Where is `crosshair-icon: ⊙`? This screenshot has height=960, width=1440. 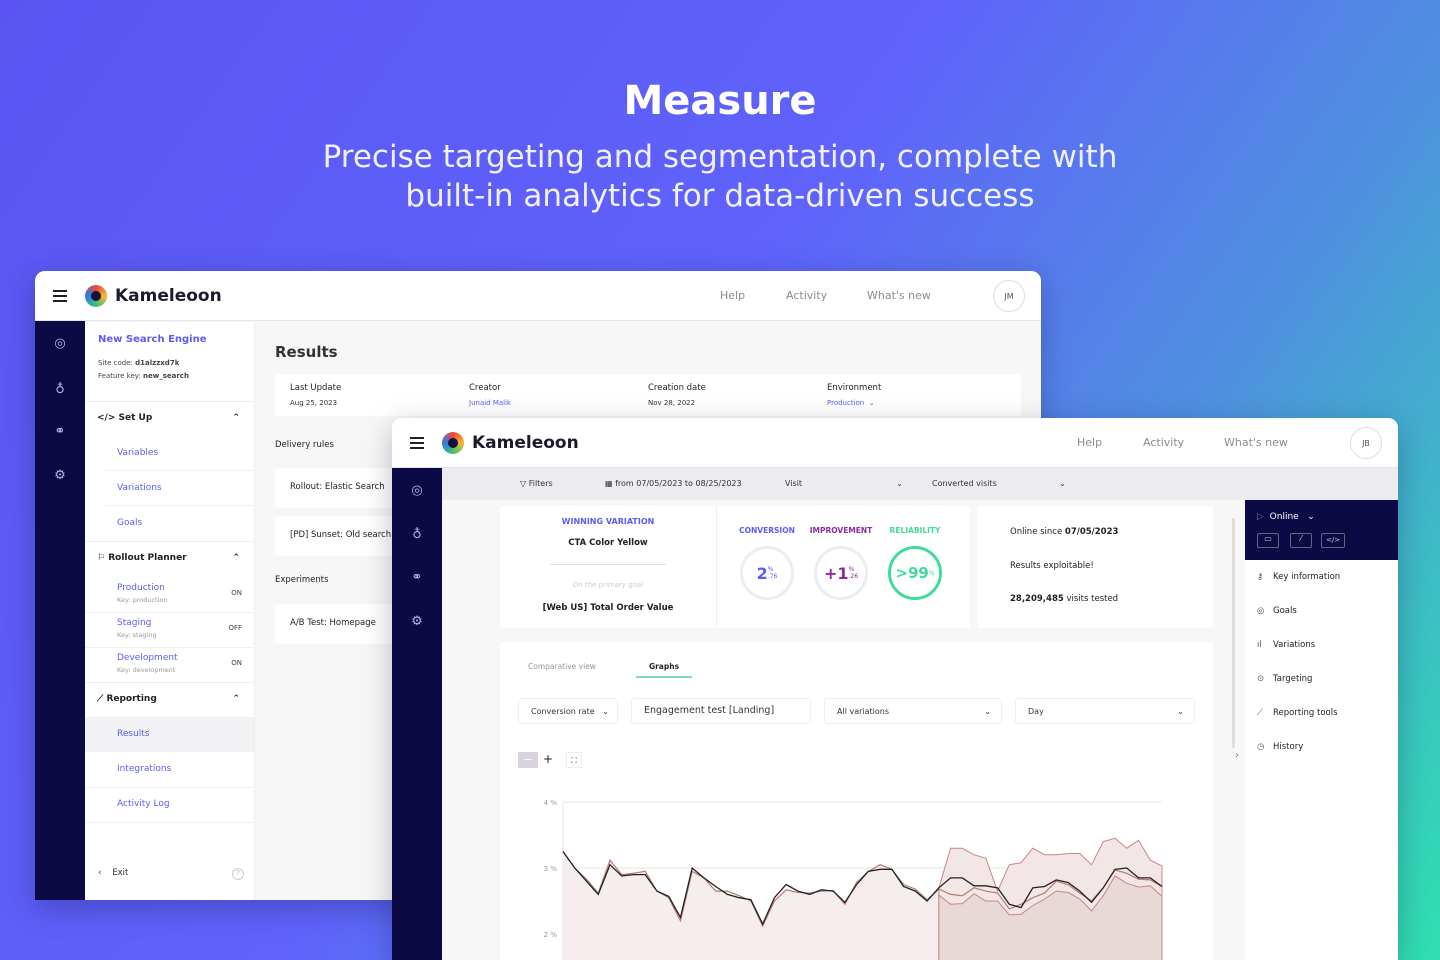
crosshair-icon: ⊙ is located at coordinates (1261, 679).